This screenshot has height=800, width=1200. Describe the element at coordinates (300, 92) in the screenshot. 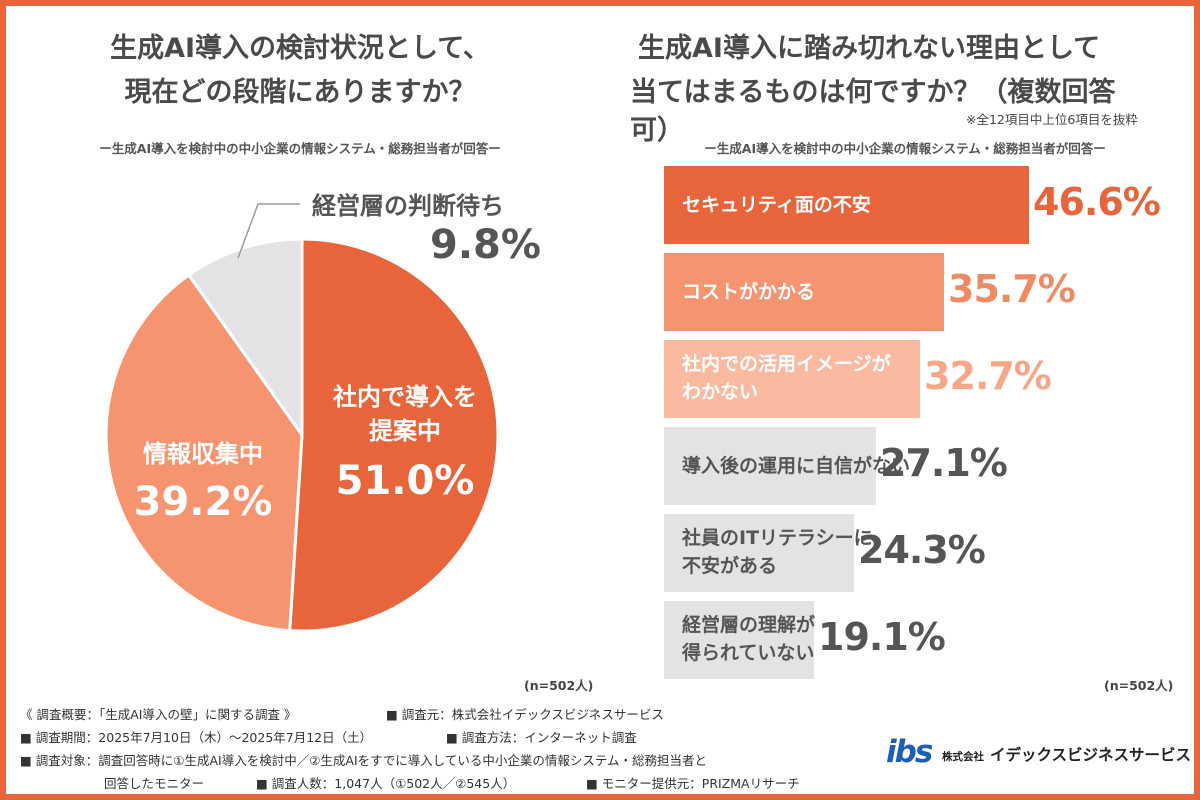

I see `left-title-line2: 現在どの段階にありますか？` at that location.